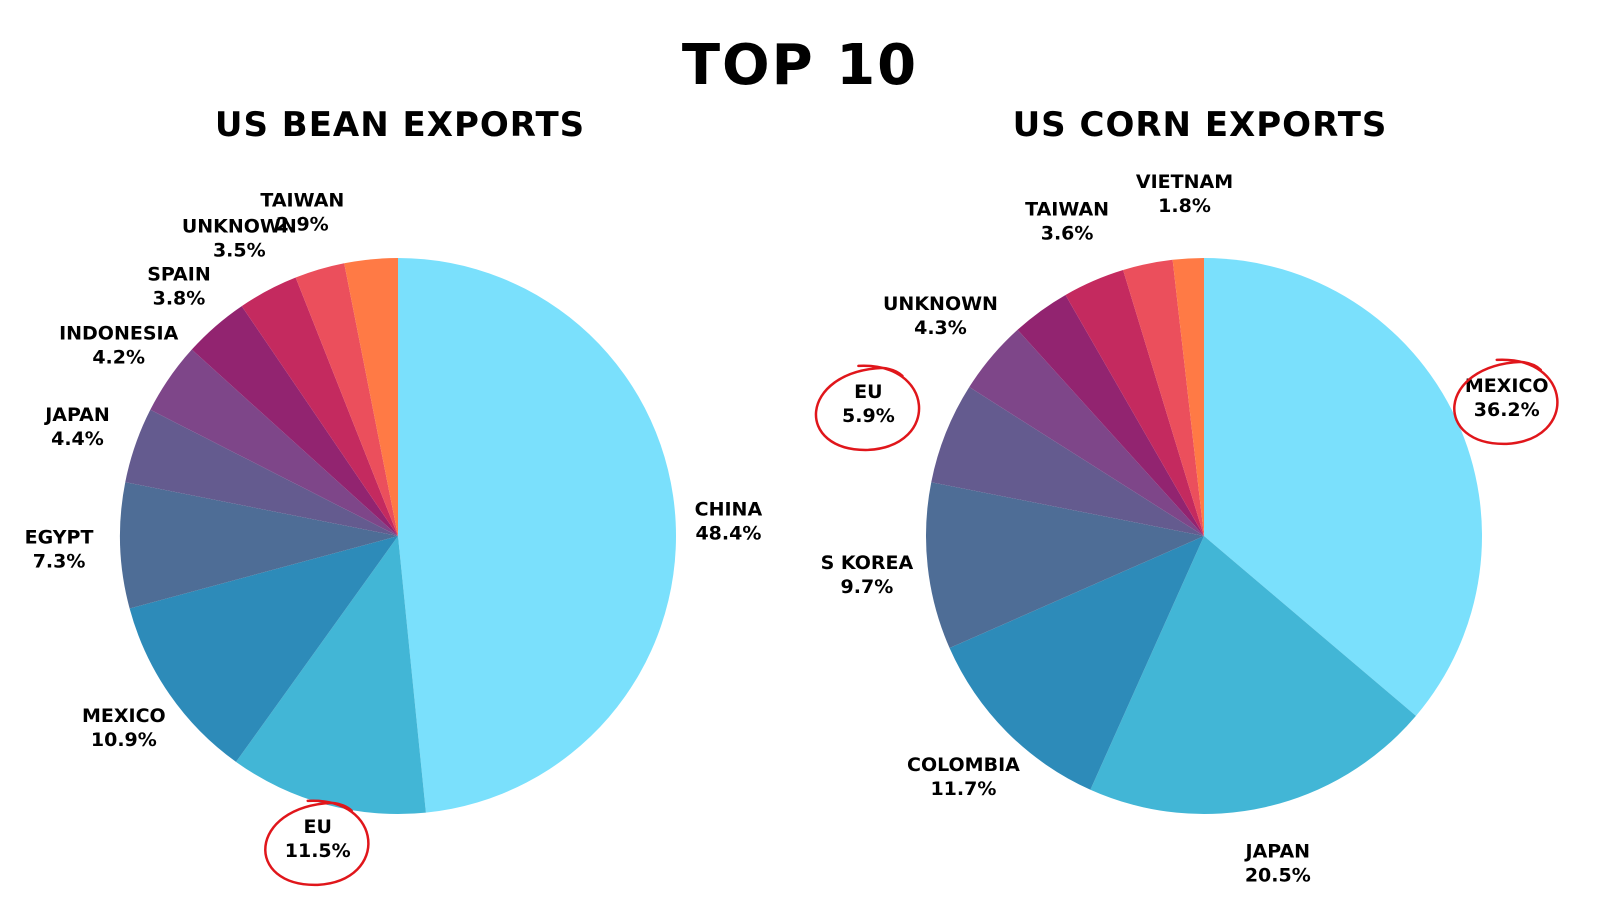  Describe the element at coordinates (728, 533) in the screenshot. I see `slice-value-china: 48.4%` at that location.